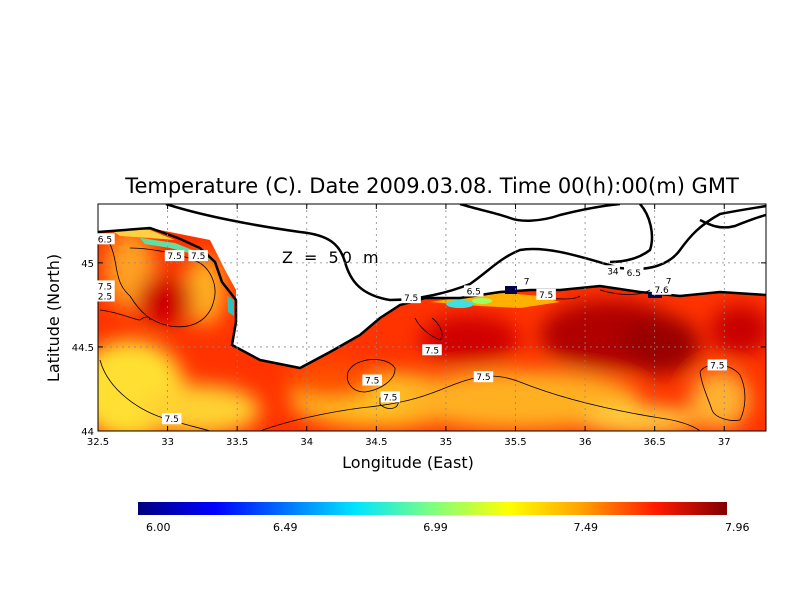 This screenshot has height=600, width=800. I want to click on depth-annotation: Z = 50 m, so click(332, 257).